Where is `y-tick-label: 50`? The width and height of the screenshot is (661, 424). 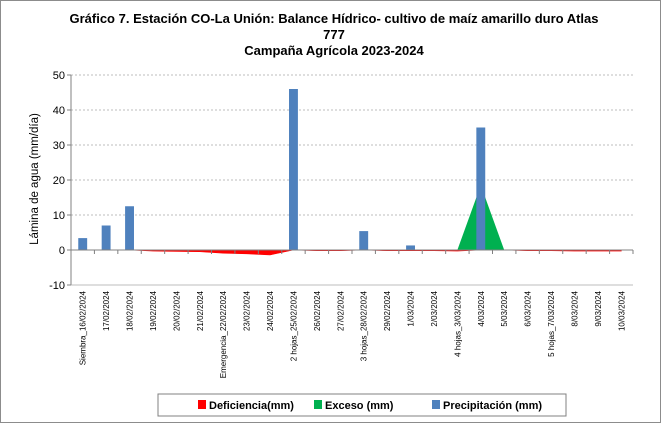 y-tick-label: 50 is located at coordinates (59, 76).